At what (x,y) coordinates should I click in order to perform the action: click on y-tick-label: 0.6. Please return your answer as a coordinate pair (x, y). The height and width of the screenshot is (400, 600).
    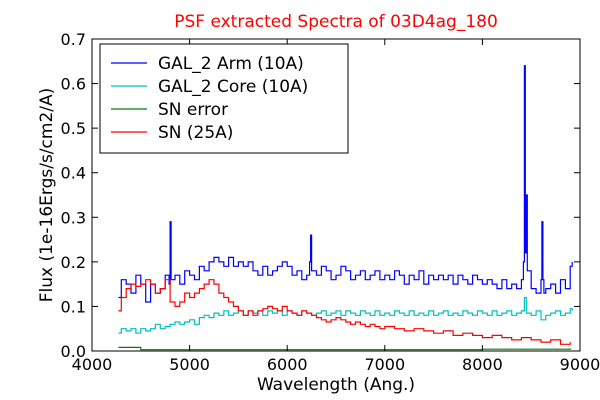
    Looking at the image, I should click on (73, 84).